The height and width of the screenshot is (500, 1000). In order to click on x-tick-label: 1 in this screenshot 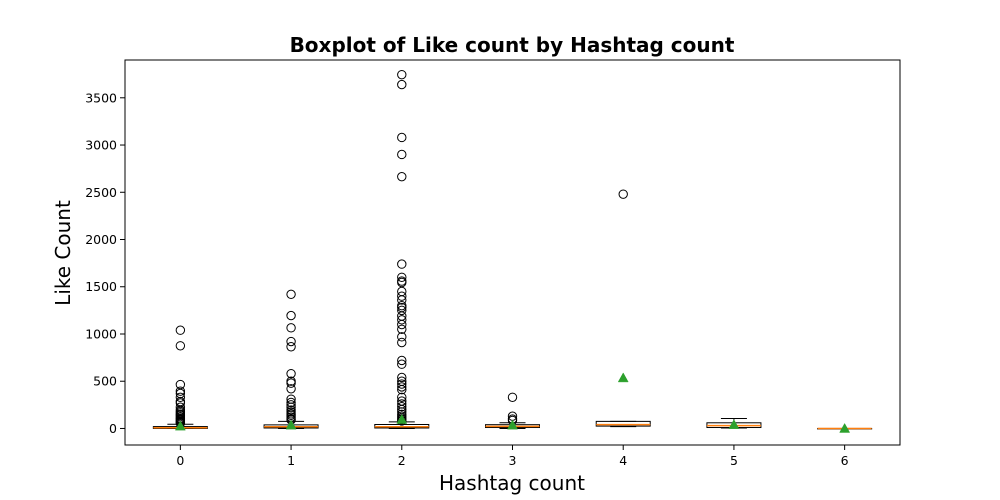, I will do `click(291, 460)`.